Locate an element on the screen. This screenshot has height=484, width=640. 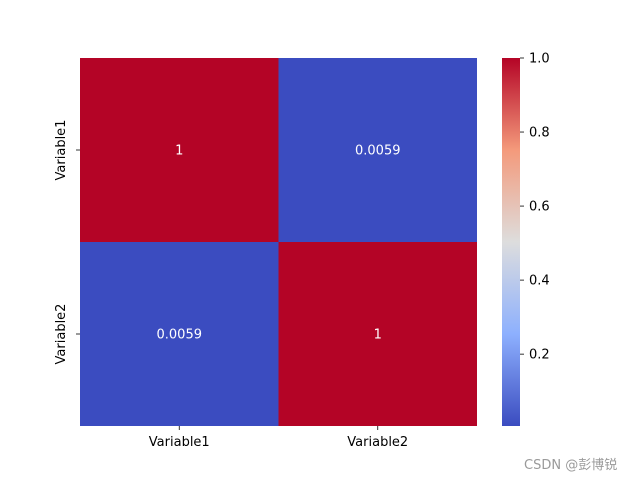
colorbar-tick-label-1: 0.2 is located at coordinates (539, 355).